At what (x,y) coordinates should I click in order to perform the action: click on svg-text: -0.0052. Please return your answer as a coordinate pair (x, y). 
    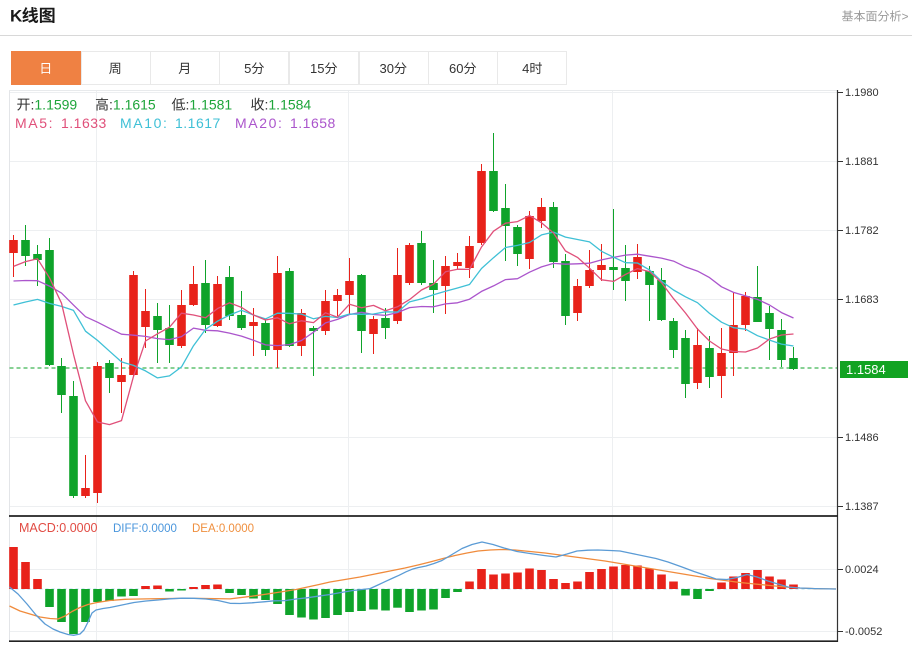
    Looking at the image, I should click on (863, 632).